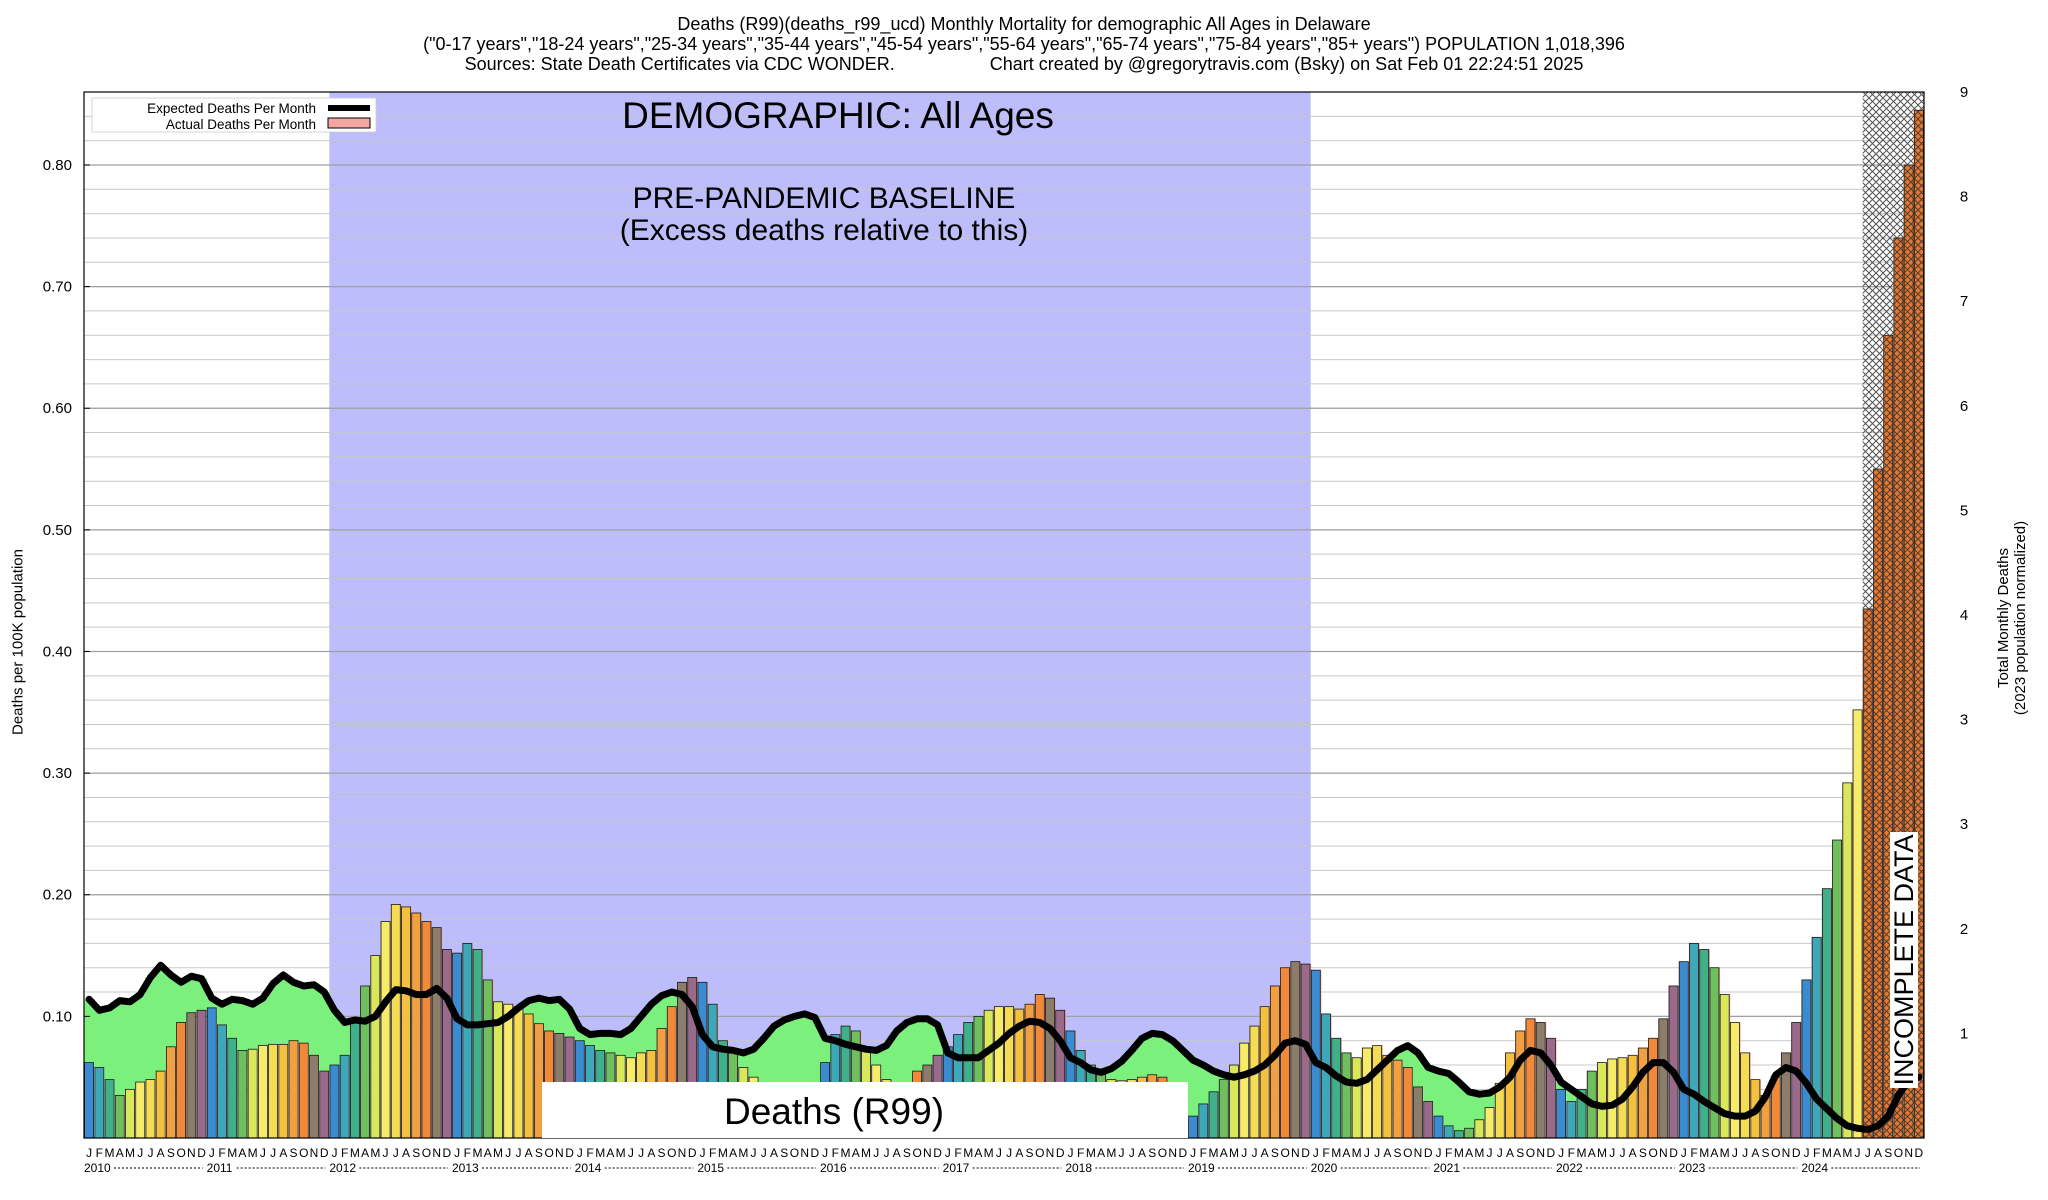 This screenshot has width=2048, height=1200. What do you see at coordinates (1904, 959) in the screenshot?
I see `incomplete-data-label: INCOMPLETE DATA` at bounding box center [1904, 959].